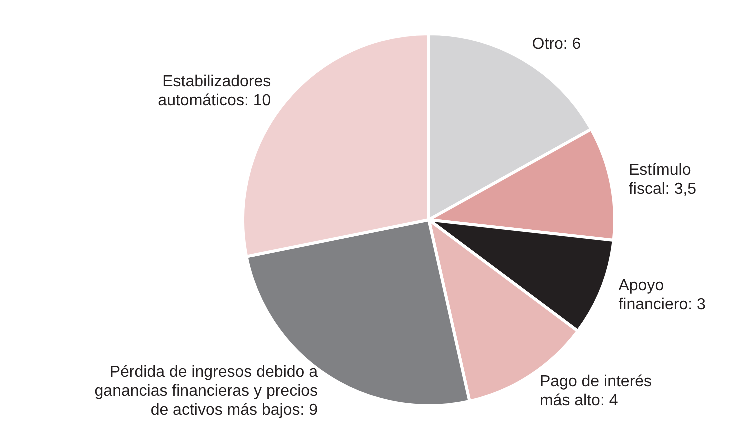  I want to click on slice-label: Otro: 6, so click(557, 45).